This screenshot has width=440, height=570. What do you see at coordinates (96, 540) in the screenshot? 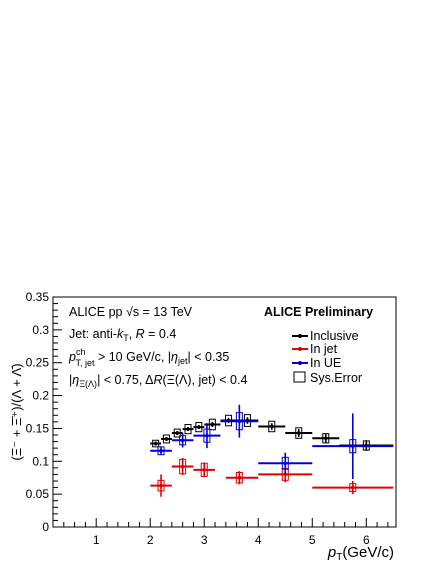
I see `x-tick-label: 1` at bounding box center [96, 540].